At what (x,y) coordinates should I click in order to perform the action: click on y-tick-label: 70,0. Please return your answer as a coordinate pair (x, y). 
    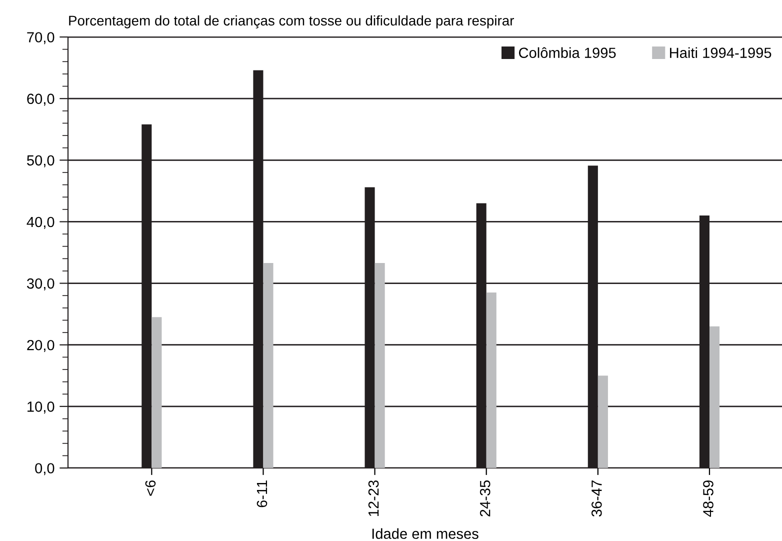
    Looking at the image, I should click on (40, 38).